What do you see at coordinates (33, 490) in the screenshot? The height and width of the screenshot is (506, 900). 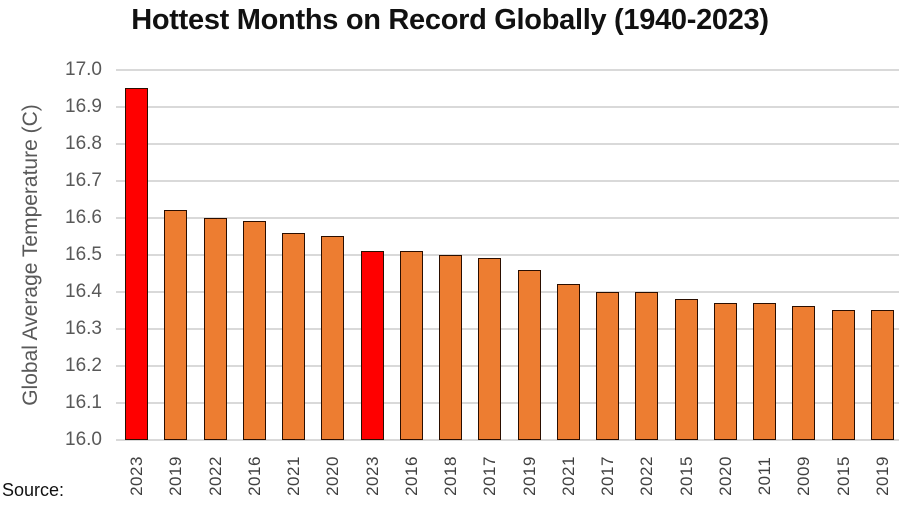 I see `source-label: Source:` at bounding box center [33, 490].